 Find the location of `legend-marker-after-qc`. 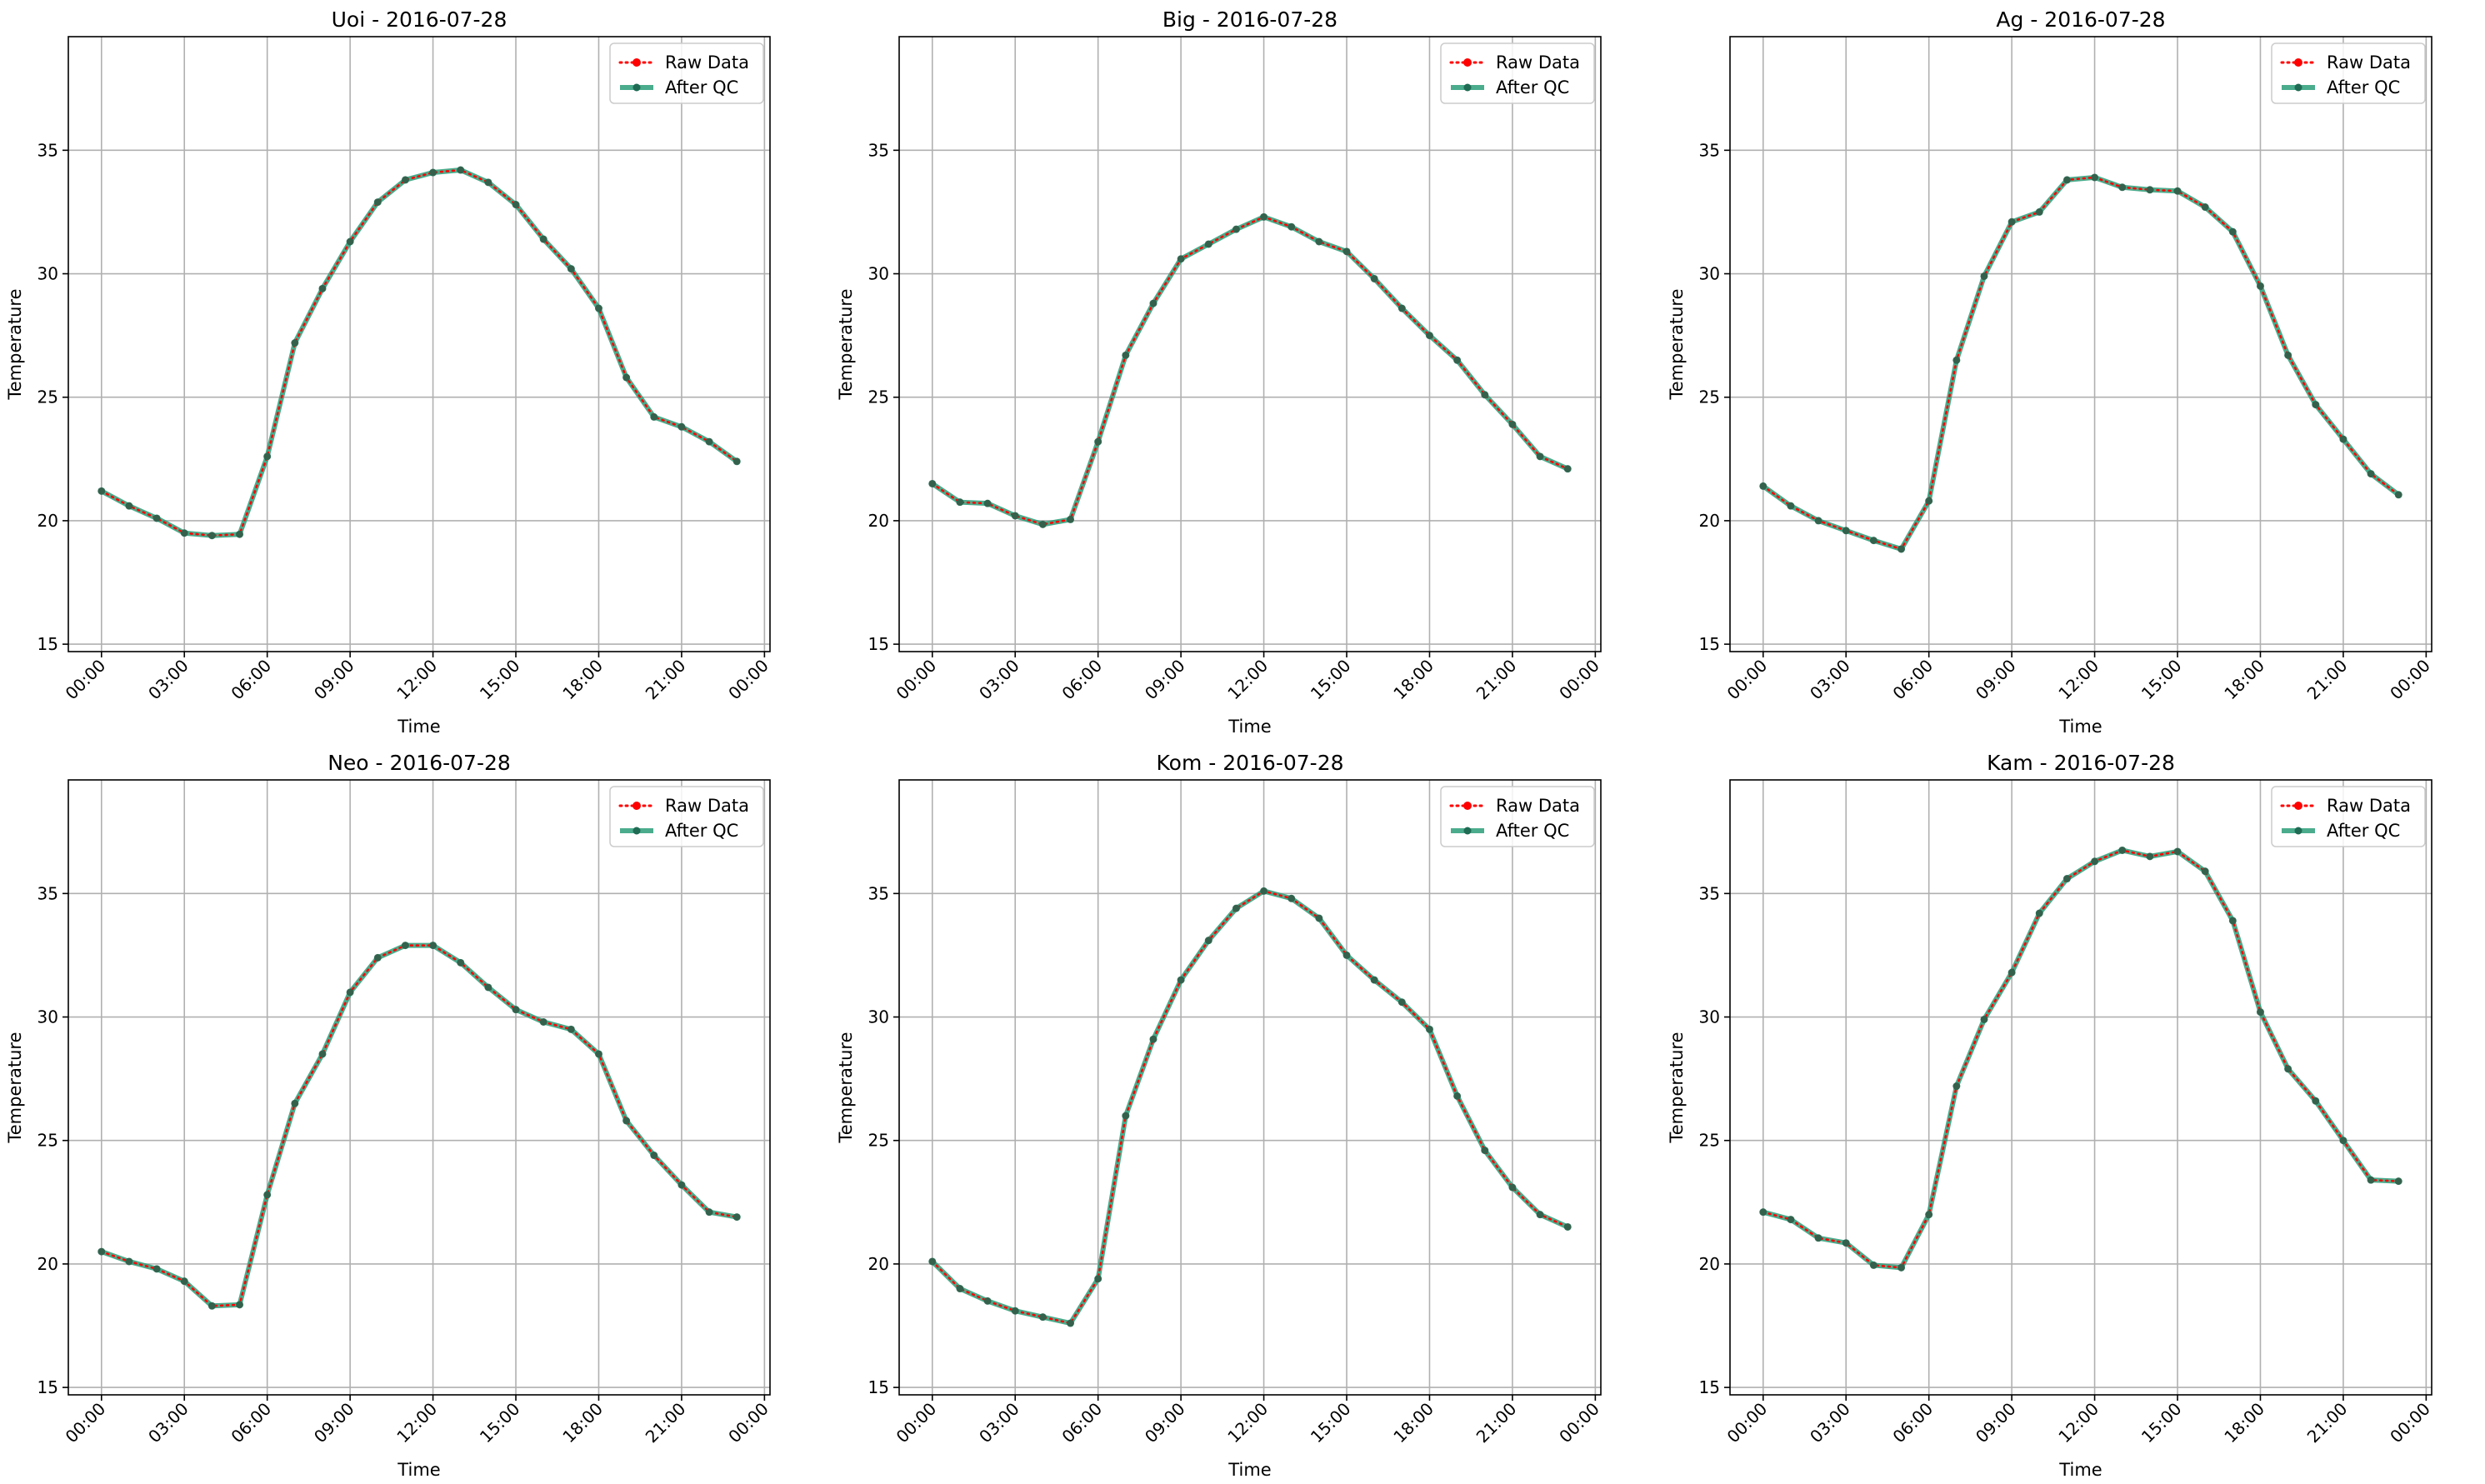

legend-marker-after-qc is located at coordinates (1467, 87).